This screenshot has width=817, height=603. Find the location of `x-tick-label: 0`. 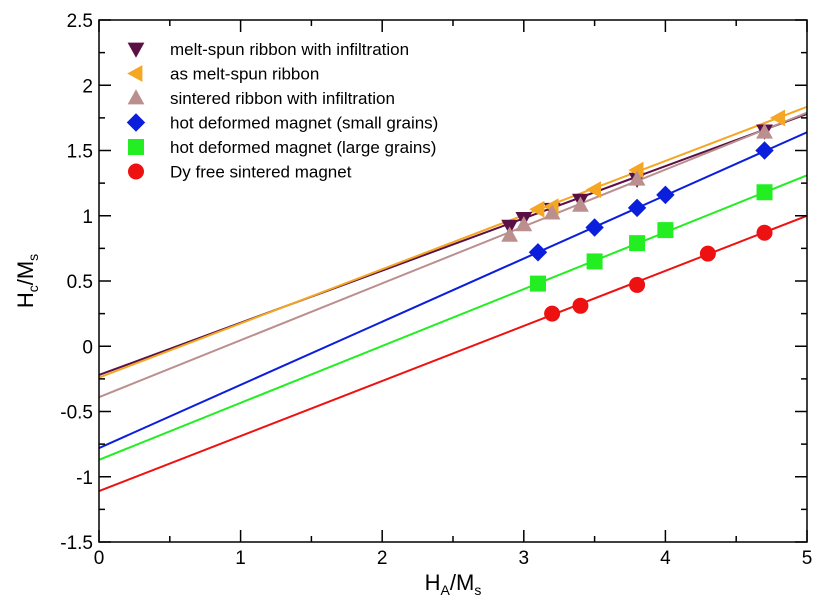

x-tick-label: 0 is located at coordinates (99, 558).